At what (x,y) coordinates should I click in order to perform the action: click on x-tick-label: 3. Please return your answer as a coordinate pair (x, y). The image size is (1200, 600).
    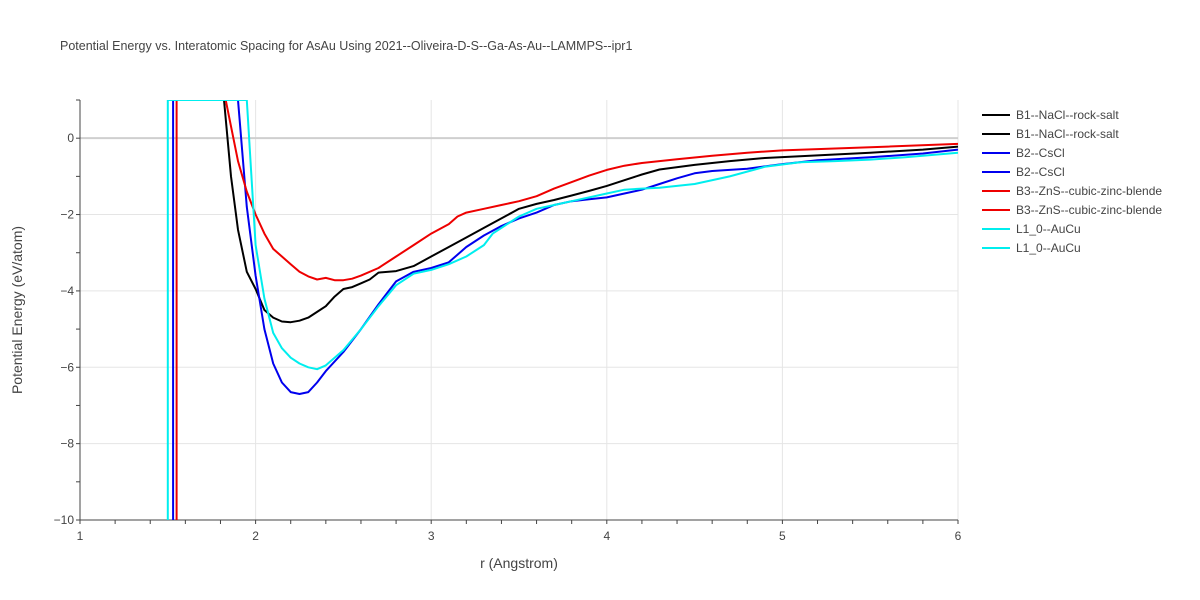
    Looking at the image, I should click on (431, 536).